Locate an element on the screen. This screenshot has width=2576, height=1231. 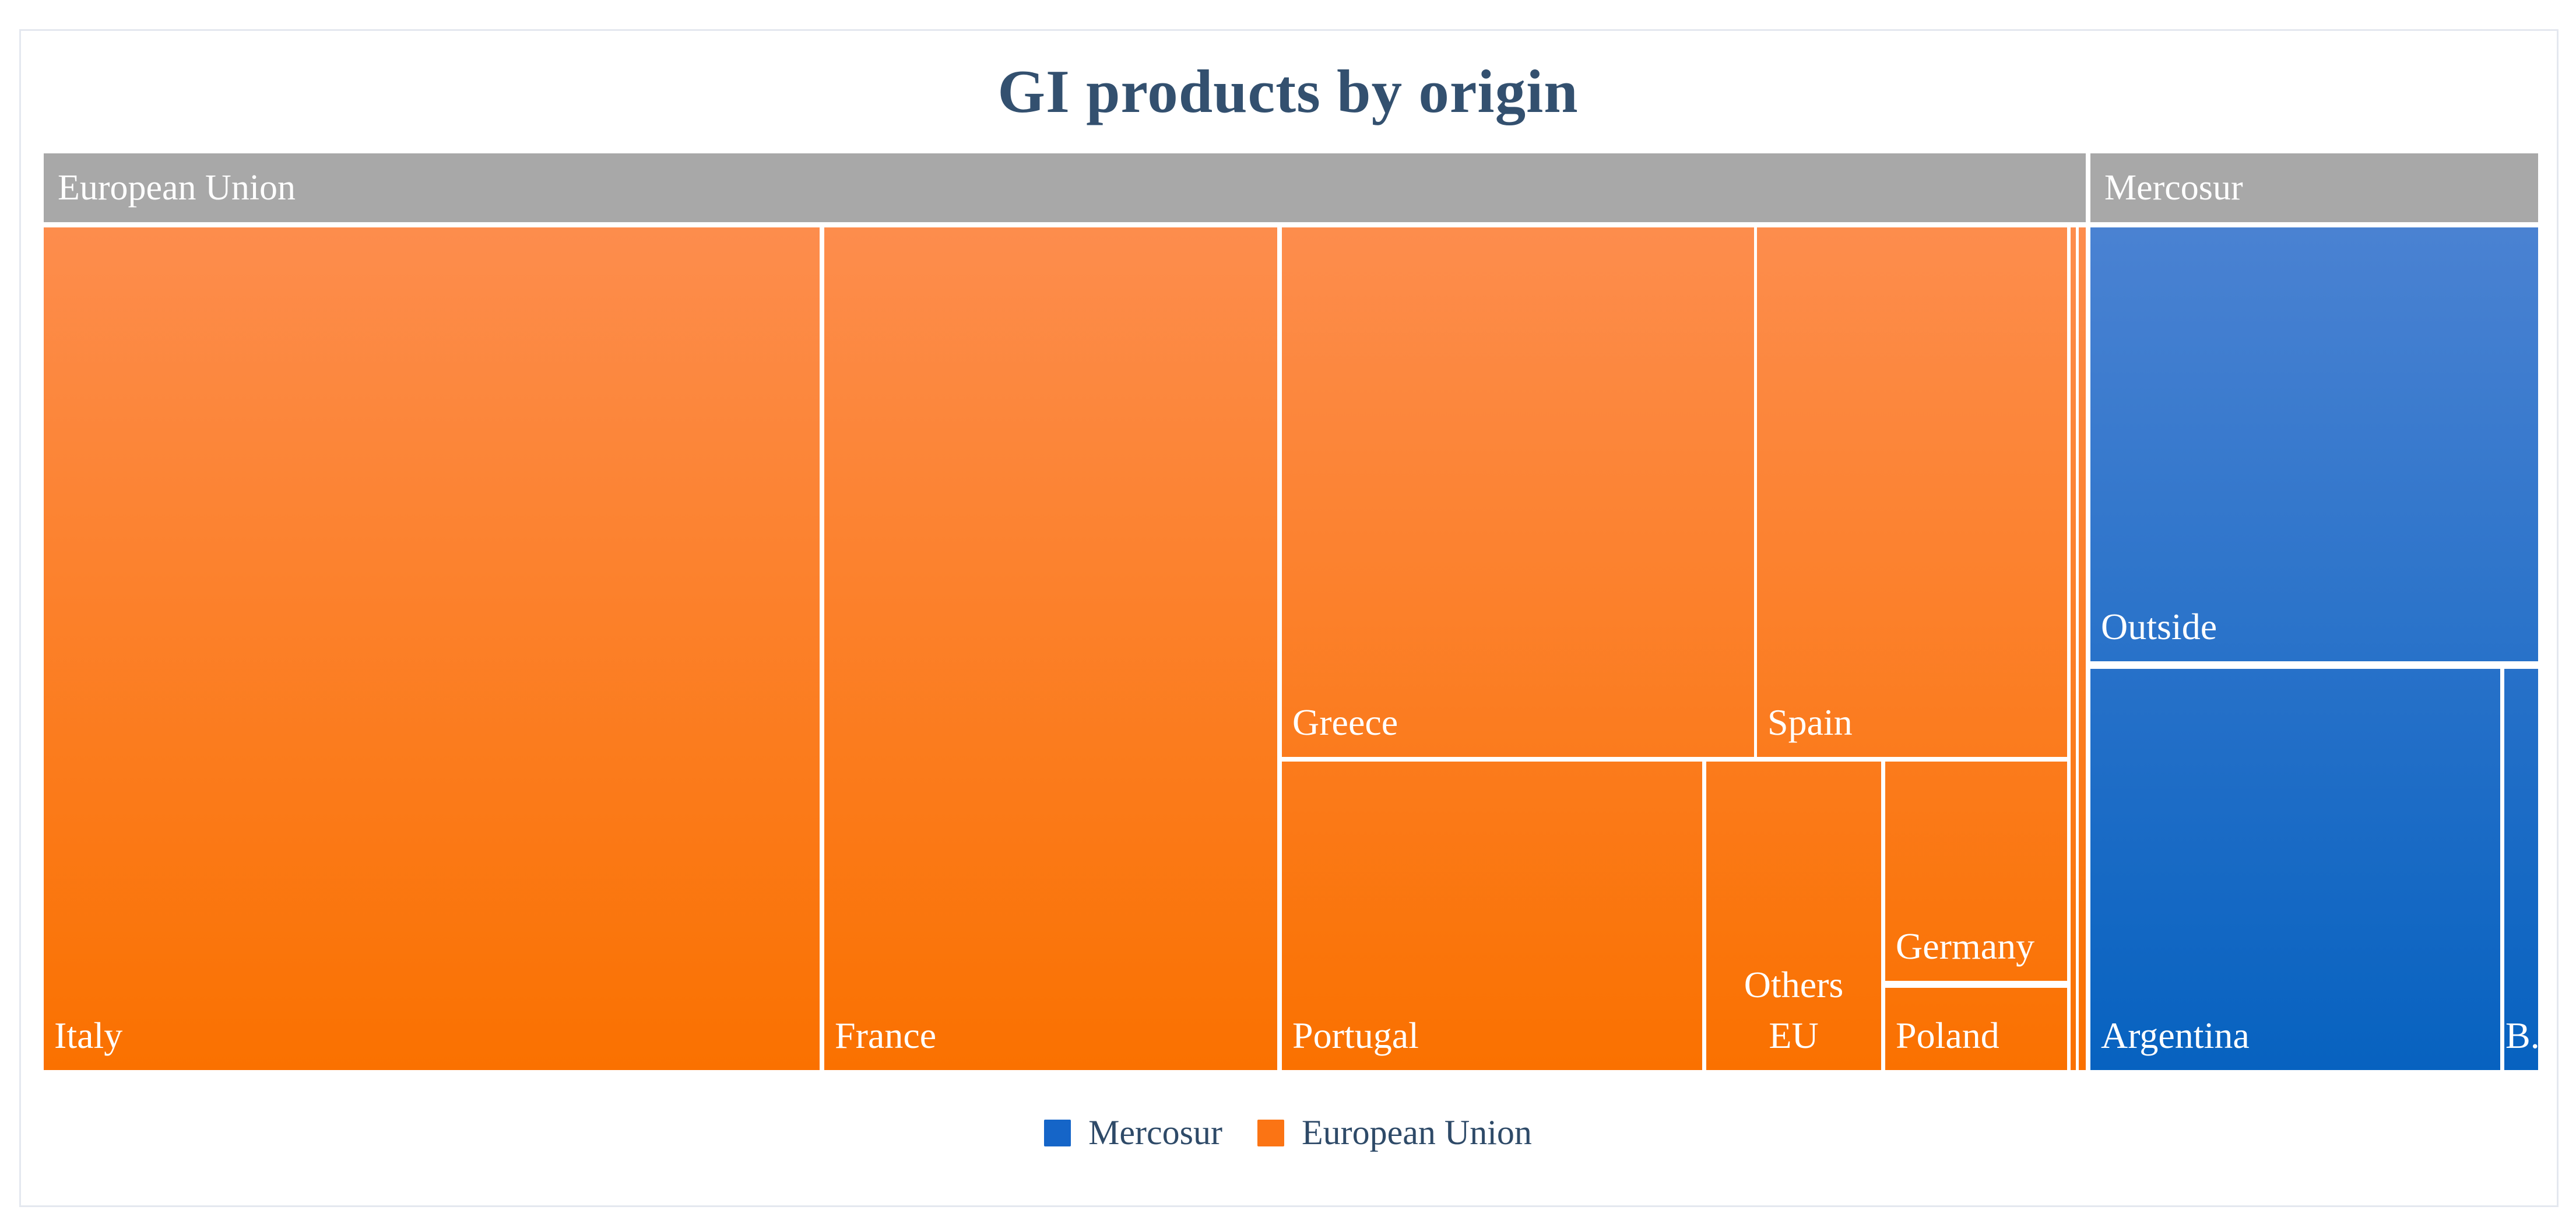
treemap-cell-portugal: Portugal is located at coordinates (1492, 916).